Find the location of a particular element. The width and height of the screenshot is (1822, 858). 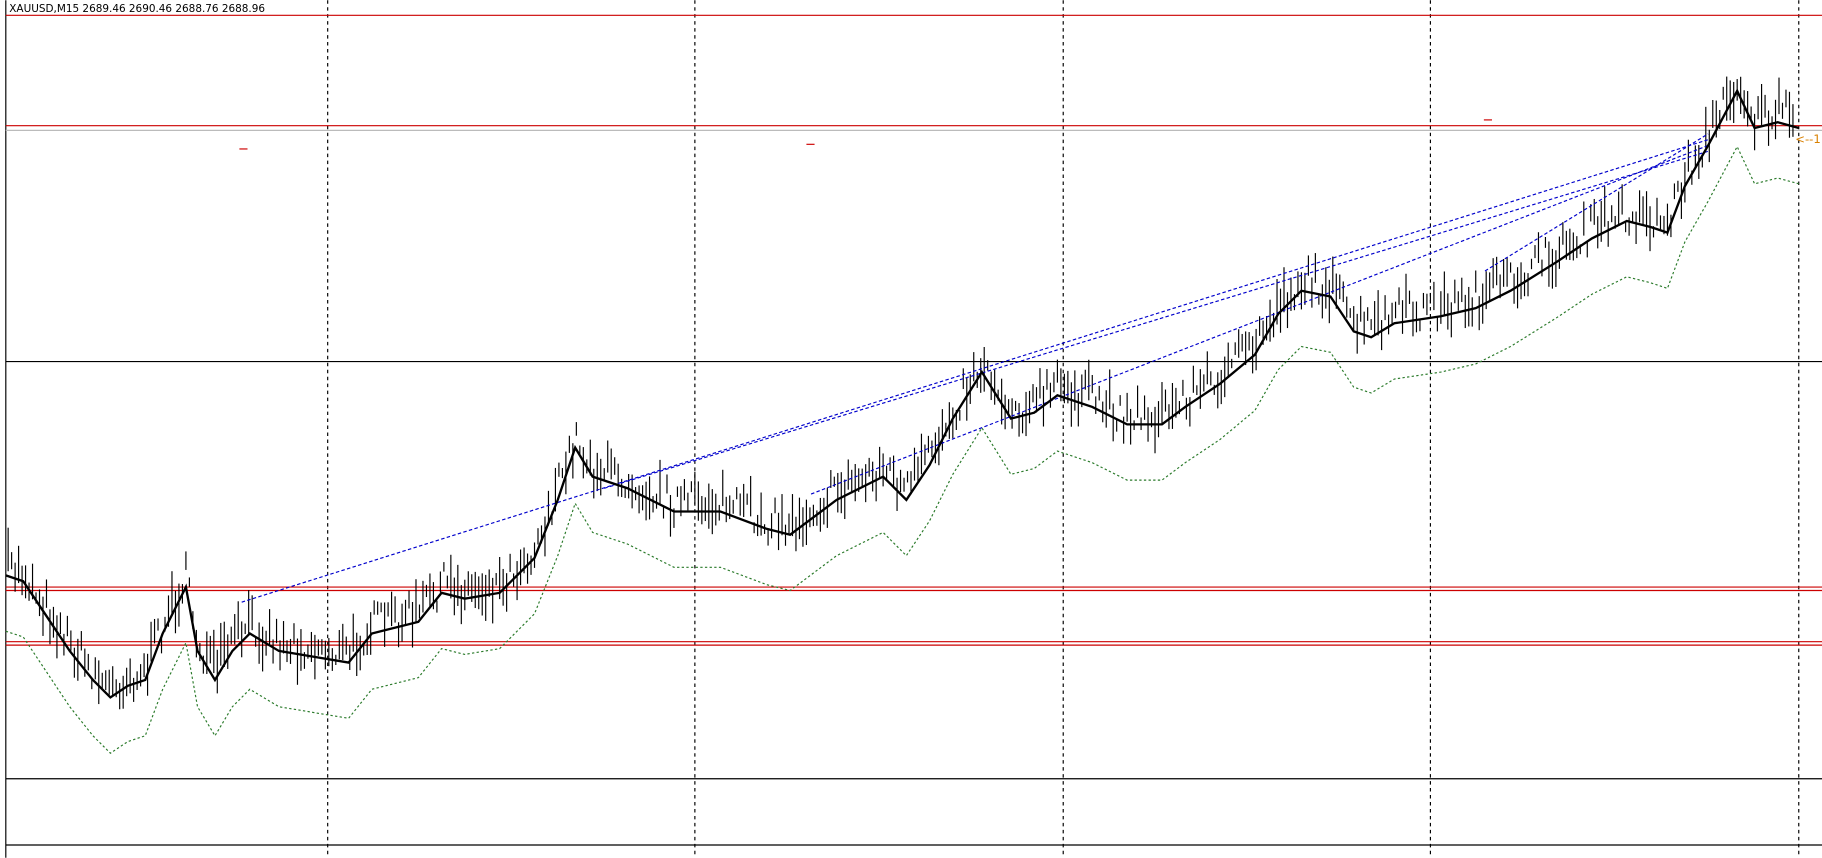

price-tag: <--1 is located at coordinates (1807, 139).